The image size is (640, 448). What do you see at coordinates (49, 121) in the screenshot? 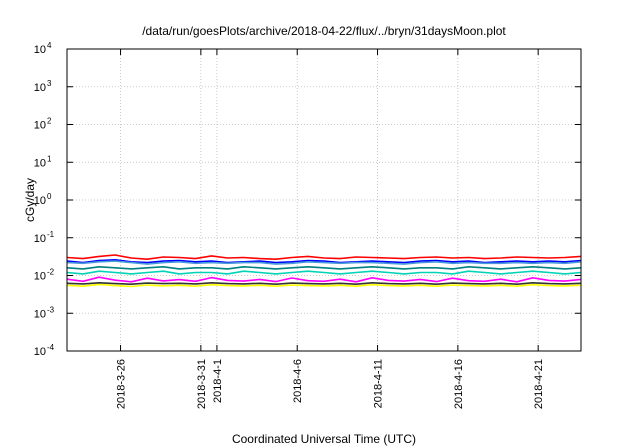
I see `y-tick-exponent: 2` at bounding box center [49, 121].